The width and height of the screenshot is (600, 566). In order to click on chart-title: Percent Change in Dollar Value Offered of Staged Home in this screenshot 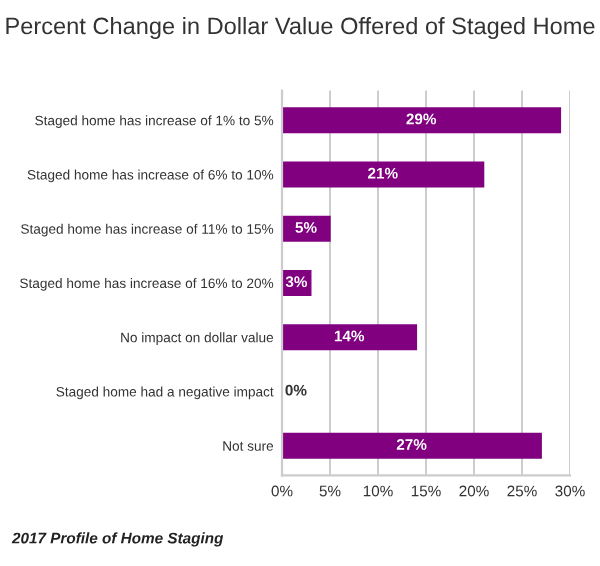, I will do `click(300, 27)`.